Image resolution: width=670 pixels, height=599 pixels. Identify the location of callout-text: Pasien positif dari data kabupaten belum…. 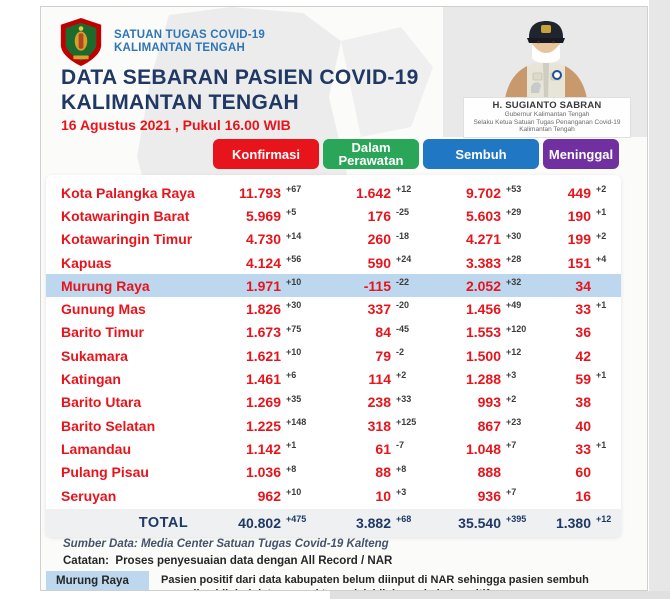
(375, 580).